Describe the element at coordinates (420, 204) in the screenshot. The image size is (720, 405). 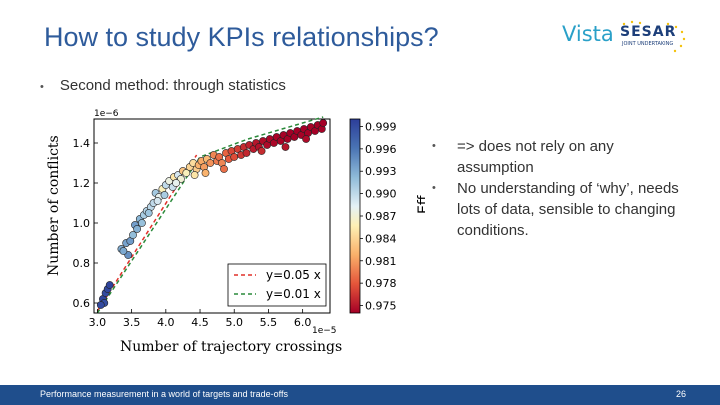
I see `colorbar-label: Eff` at that location.